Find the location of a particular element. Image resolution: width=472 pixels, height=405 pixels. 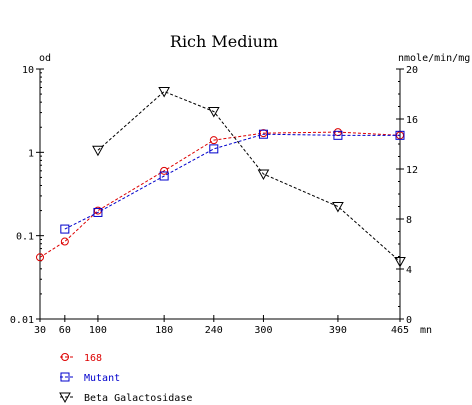

legend-label: Beta Galactosidase is located at coordinates (138, 398).